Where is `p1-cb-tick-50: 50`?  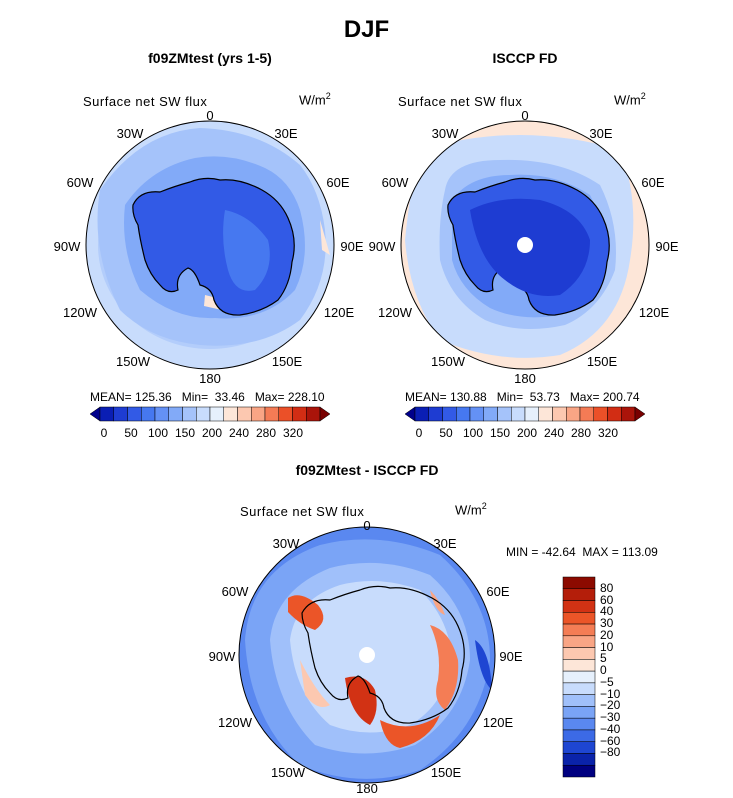 p1-cb-tick-50: 50 is located at coordinates (131, 433).